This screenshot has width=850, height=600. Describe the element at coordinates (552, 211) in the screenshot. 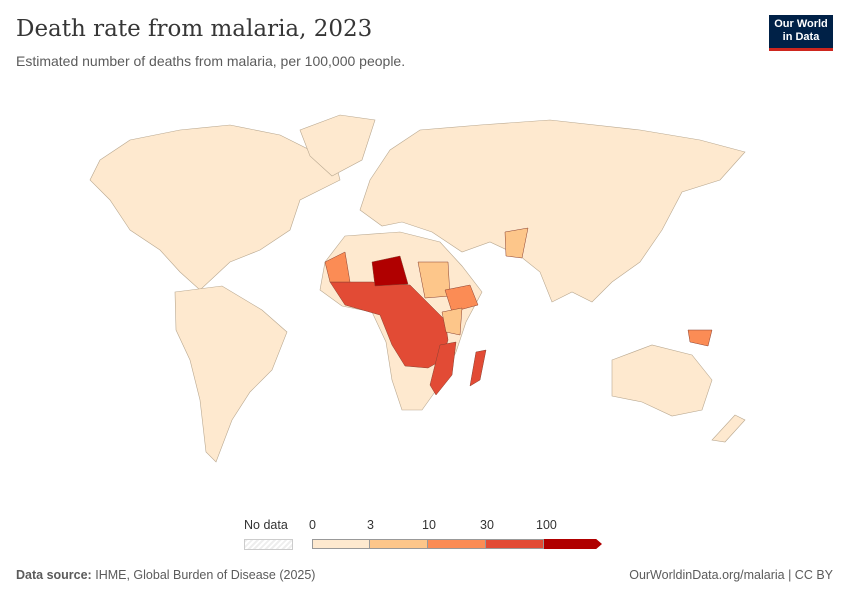

I see `region-eurasia` at that location.